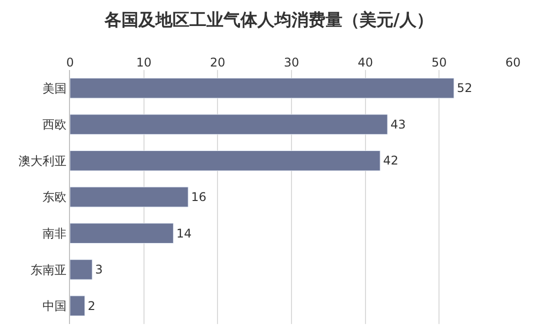 The image size is (538, 334). I want to click on x-tick-label: 10, so click(144, 63).